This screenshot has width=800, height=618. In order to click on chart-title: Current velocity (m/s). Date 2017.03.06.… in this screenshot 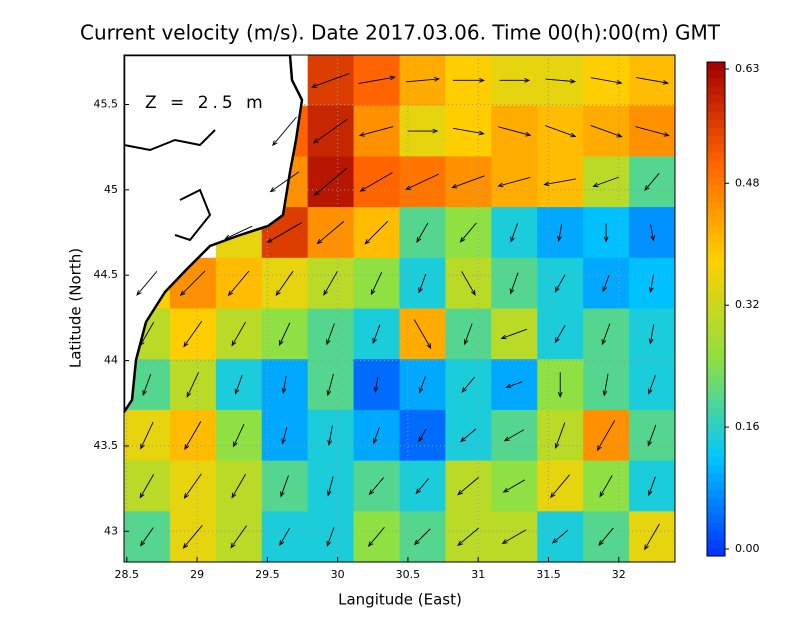, I will do `click(400, 33)`.